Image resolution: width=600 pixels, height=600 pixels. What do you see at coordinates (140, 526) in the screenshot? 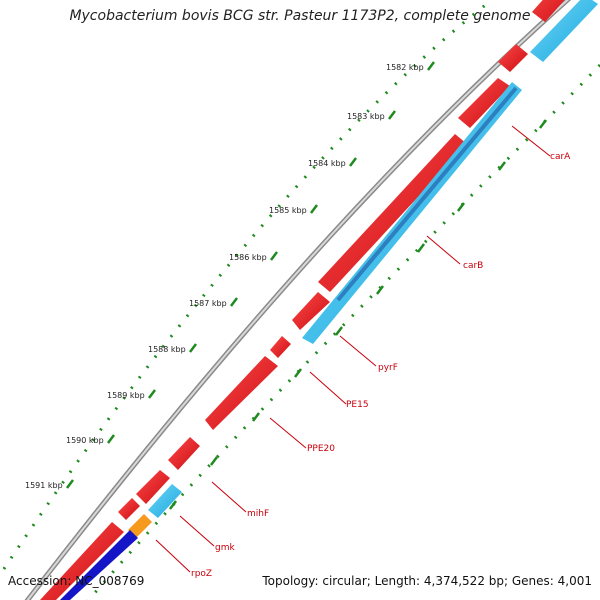
I see `gene-orange` at bounding box center [140, 526].